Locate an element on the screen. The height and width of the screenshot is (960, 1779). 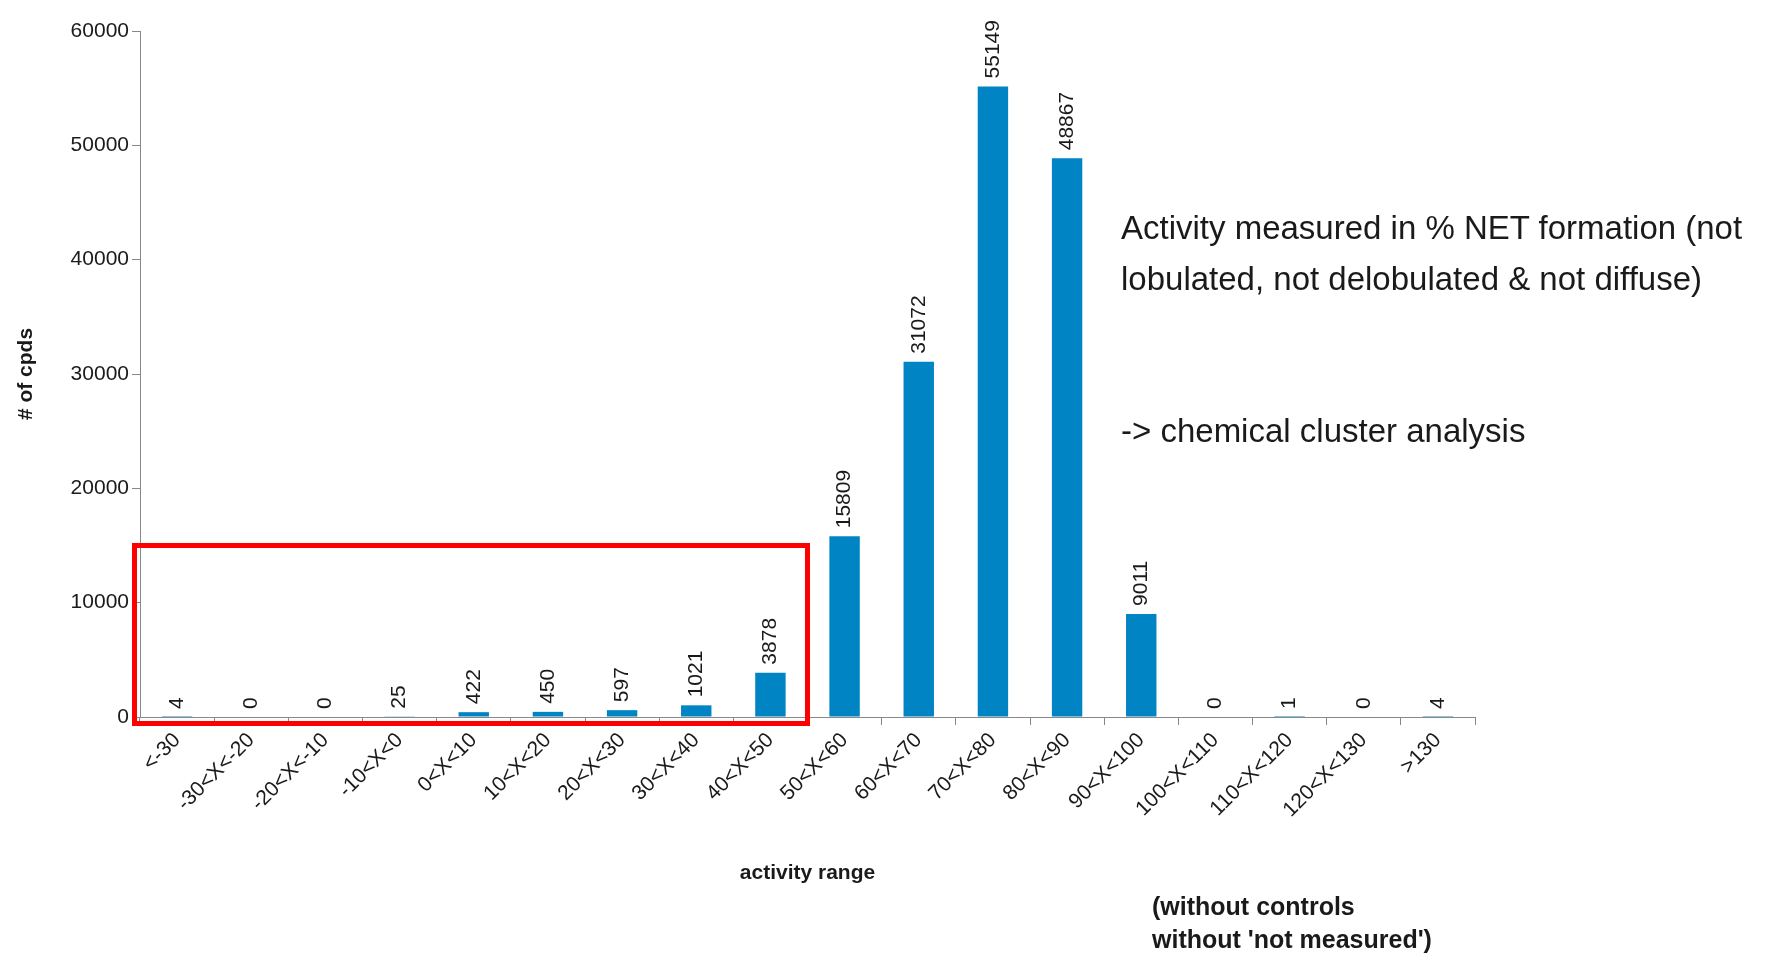
y-axis-title: # of cpds is located at coordinates (25, 374).